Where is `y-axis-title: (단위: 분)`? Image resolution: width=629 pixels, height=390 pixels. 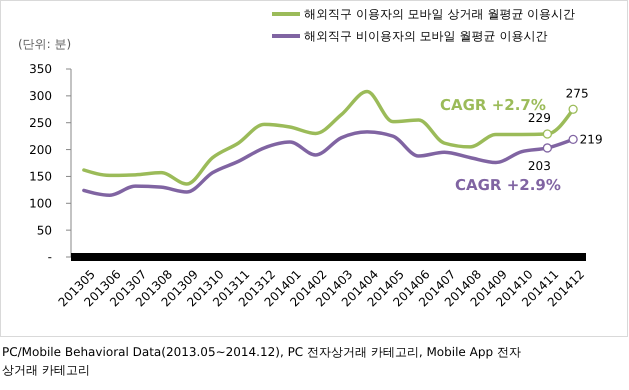
y-axis-title: (단위: 분) is located at coordinates (45, 44).